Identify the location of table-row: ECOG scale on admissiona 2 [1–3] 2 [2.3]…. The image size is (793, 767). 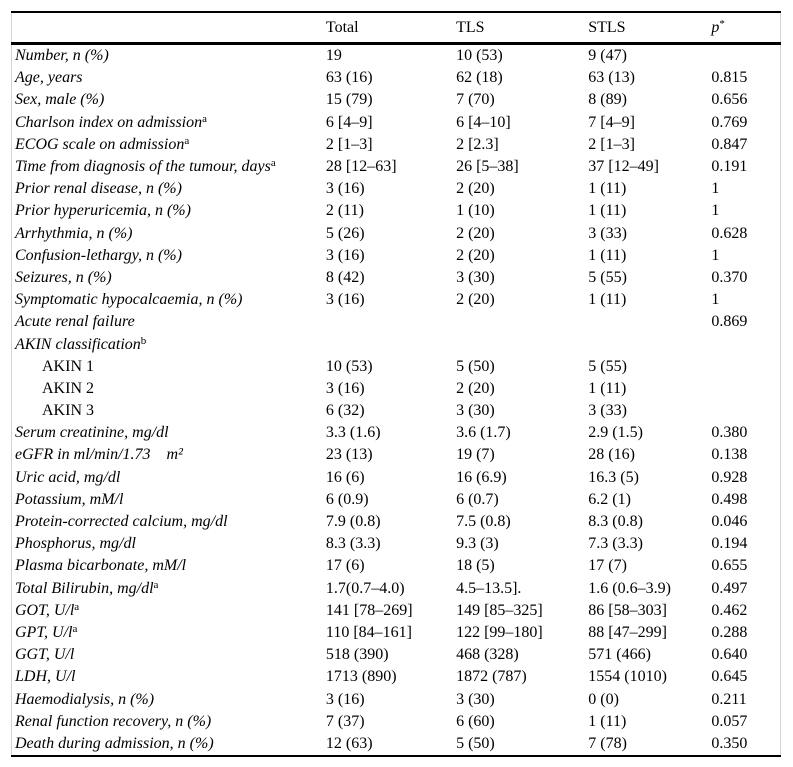
(396, 145).